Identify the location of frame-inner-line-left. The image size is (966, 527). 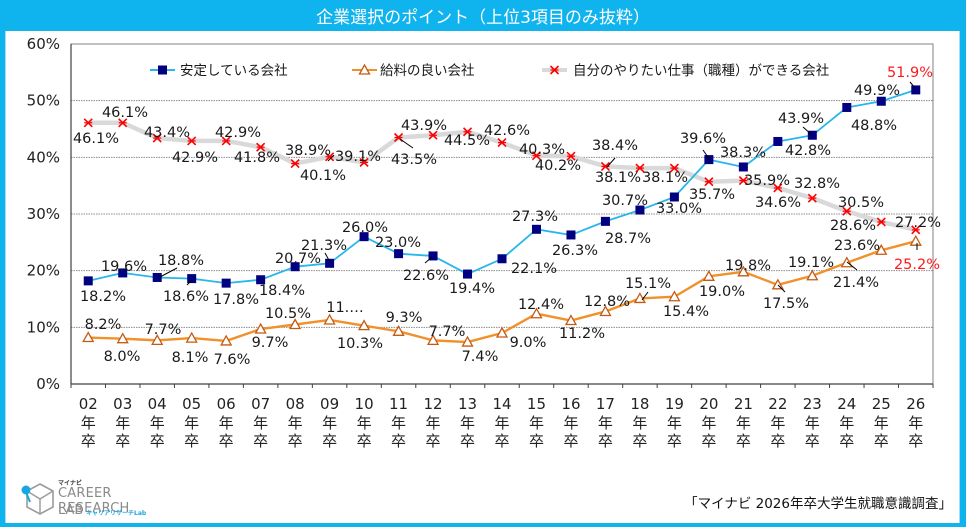
(5, 277).